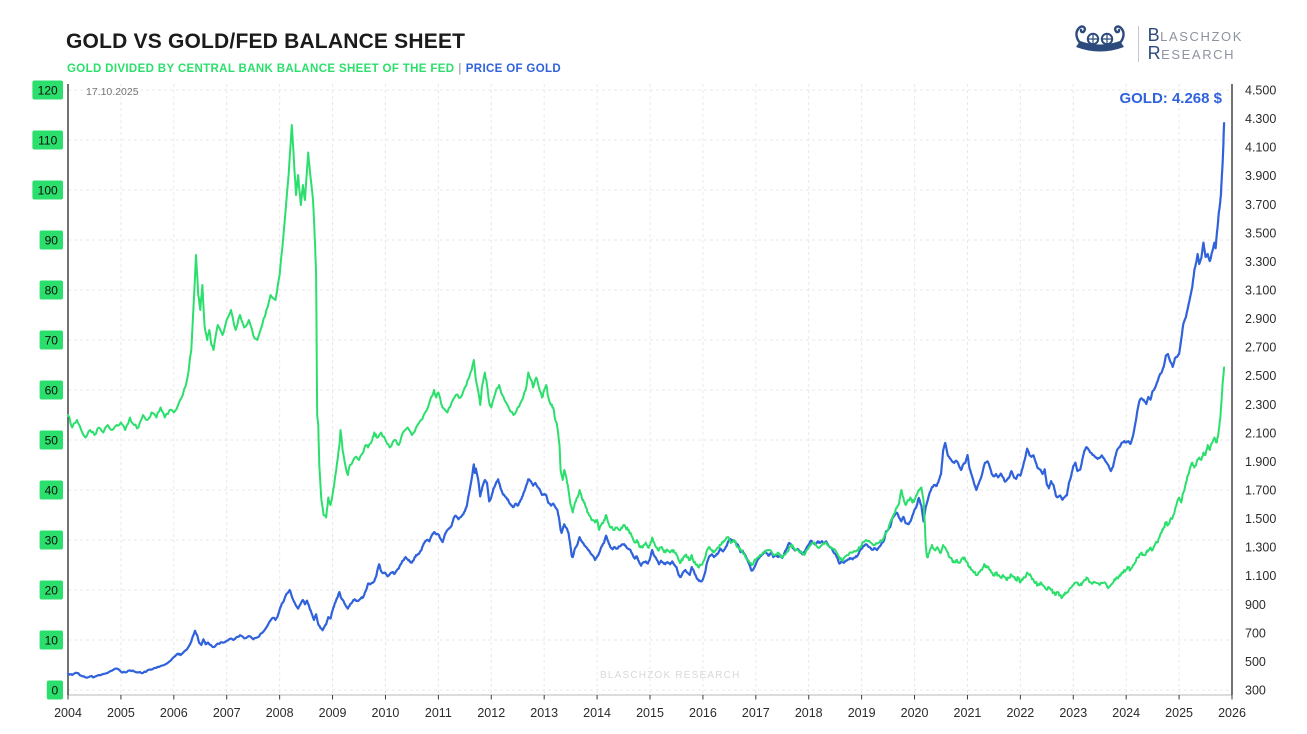 This screenshot has height=734, width=1307. What do you see at coordinates (809, 713) in the screenshot?
I see `svg-text: 2018` at bounding box center [809, 713].